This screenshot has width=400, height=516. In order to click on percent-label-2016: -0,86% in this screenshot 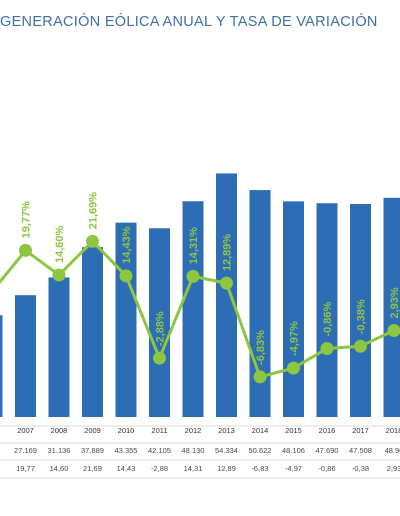, I will do `click(328, 318)`.